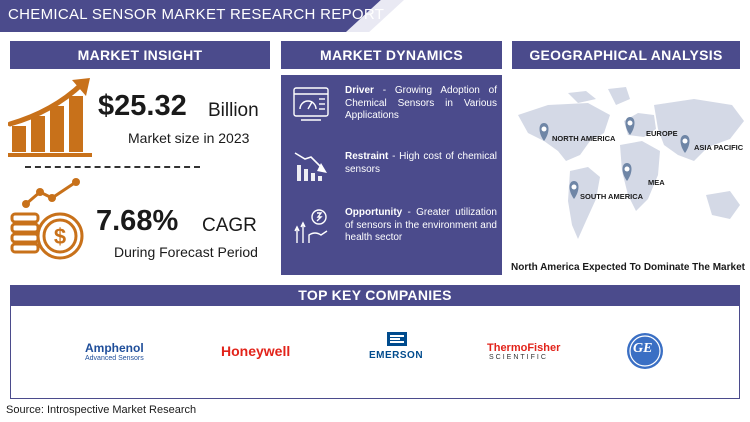  What do you see at coordinates (627, 172) in the screenshot?
I see `pin-mea-icon` at bounding box center [627, 172].